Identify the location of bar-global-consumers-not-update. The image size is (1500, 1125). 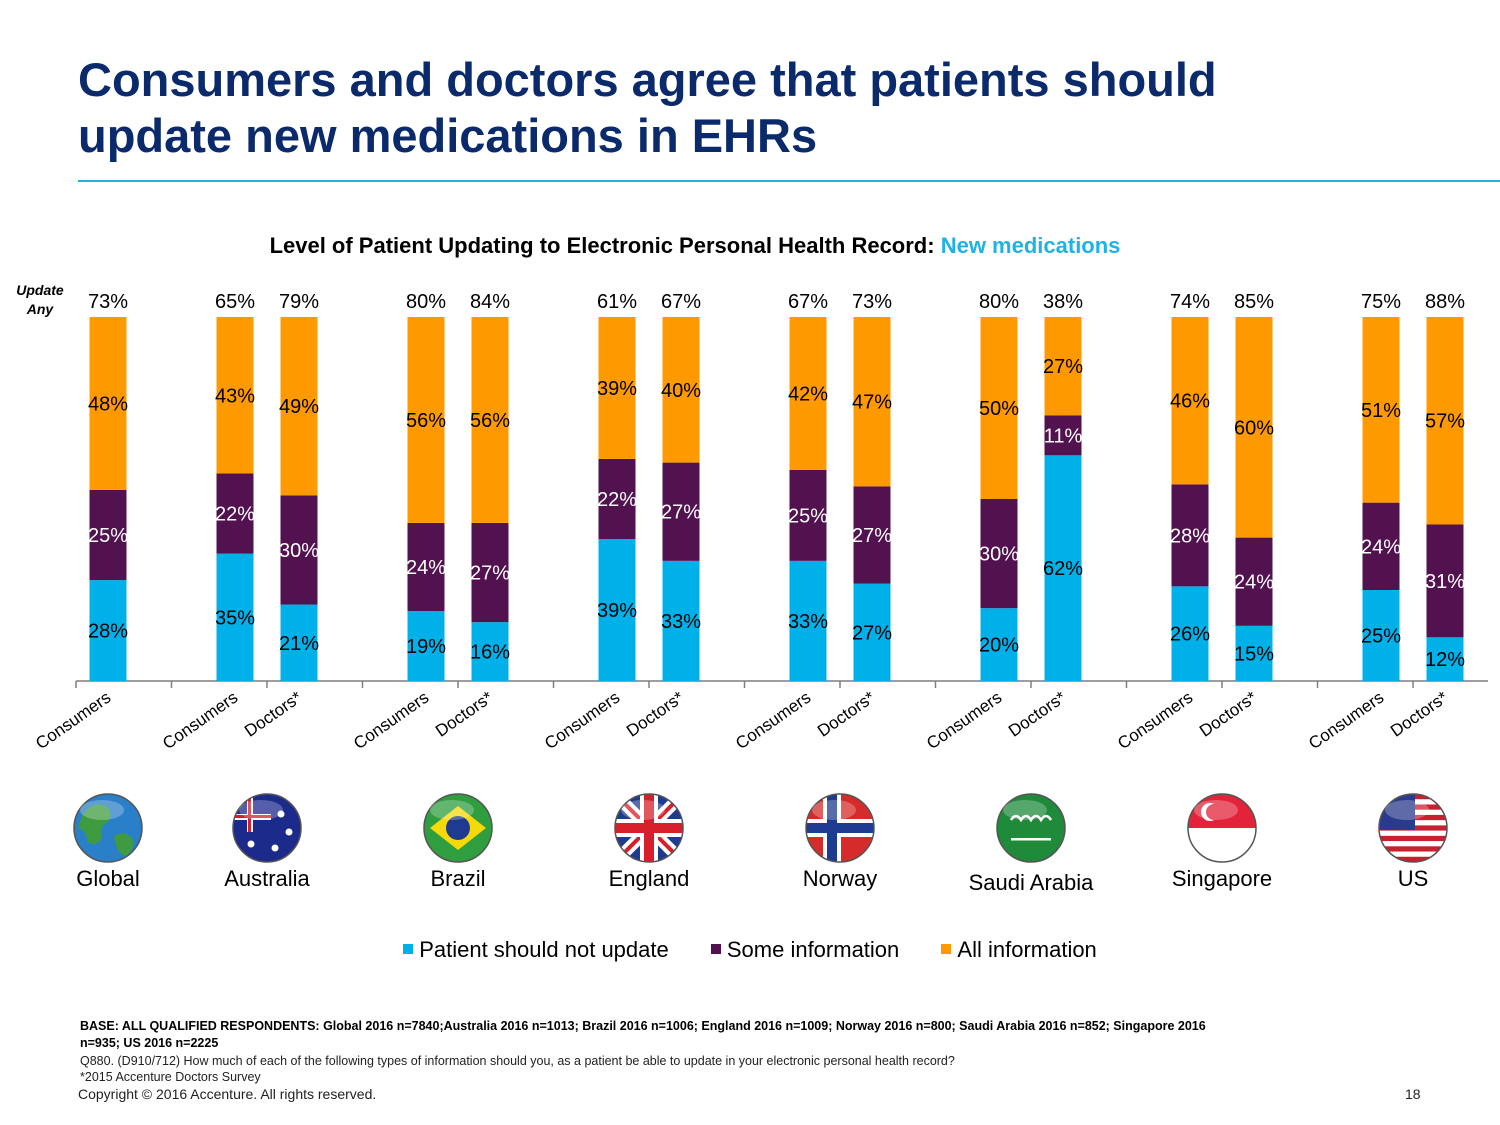
(108, 630).